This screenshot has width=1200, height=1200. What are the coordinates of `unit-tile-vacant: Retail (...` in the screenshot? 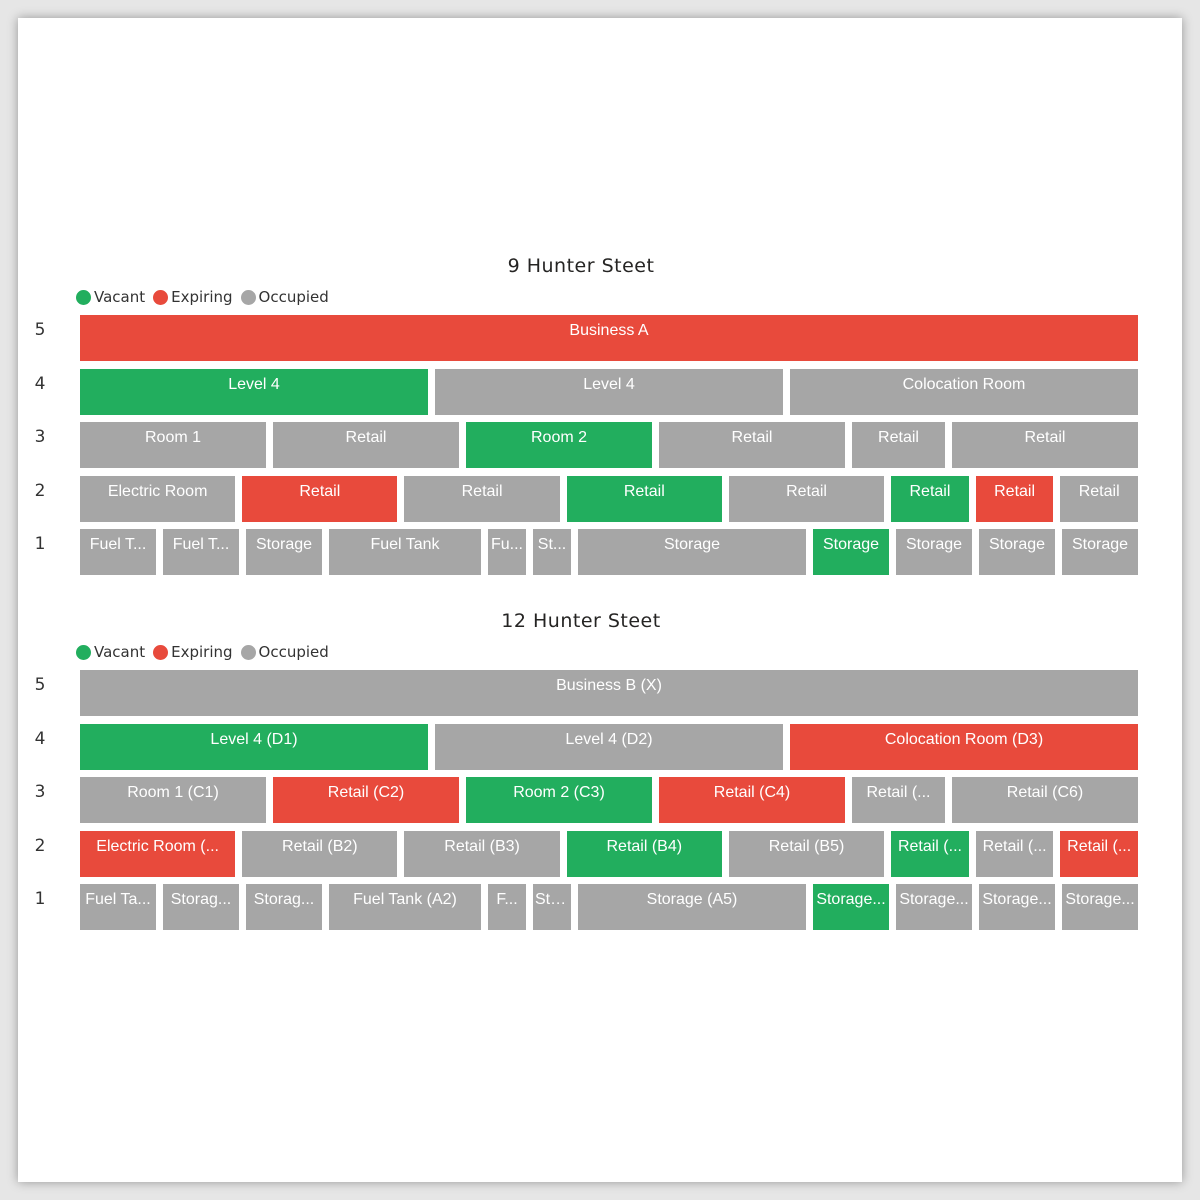 It's located at (930, 853).